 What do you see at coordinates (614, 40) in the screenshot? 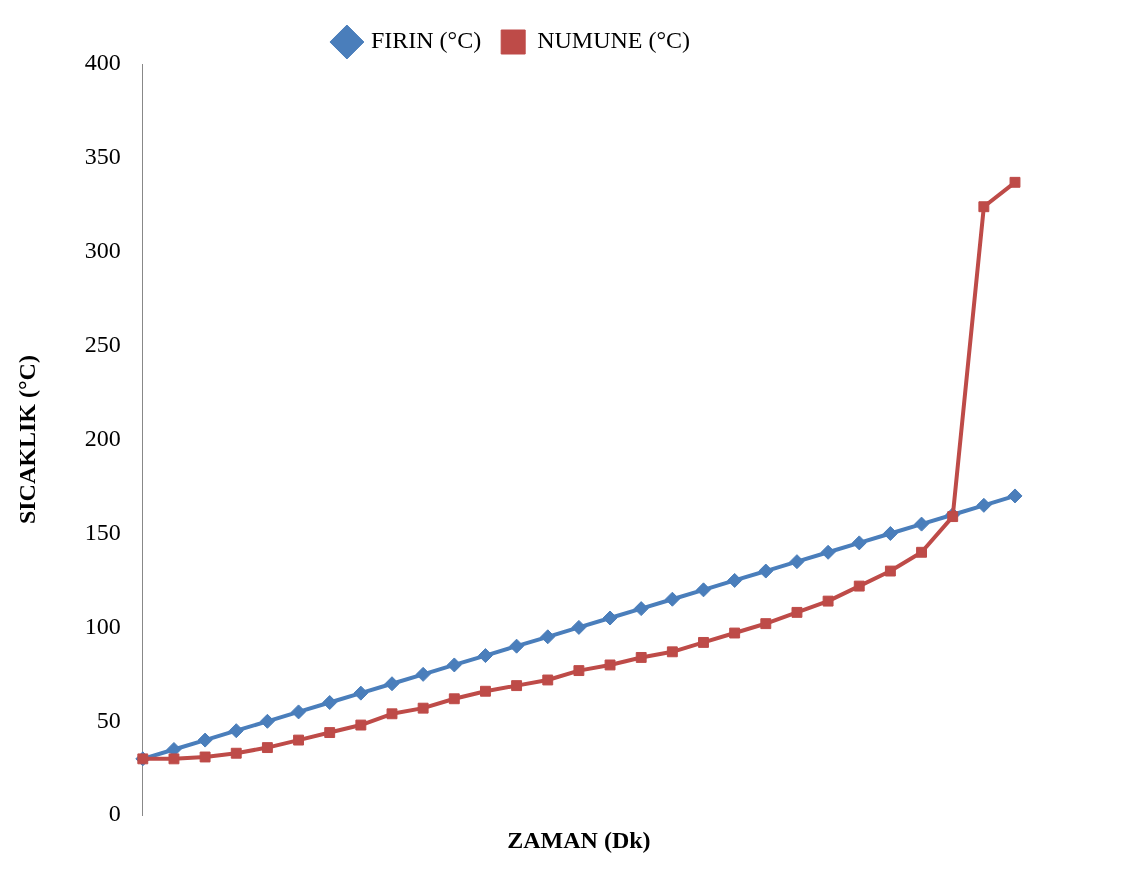
I see `legend-label: NUMUNE (°C)` at bounding box center [614, 40].